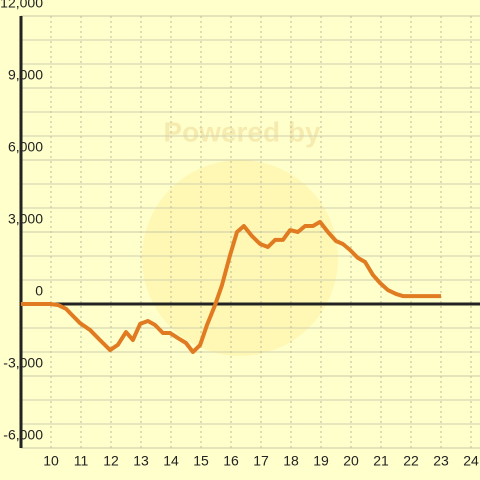 This screenshot has width=480, height=480. I want to click on y-tick-label: 12,000, so click(21, 5).